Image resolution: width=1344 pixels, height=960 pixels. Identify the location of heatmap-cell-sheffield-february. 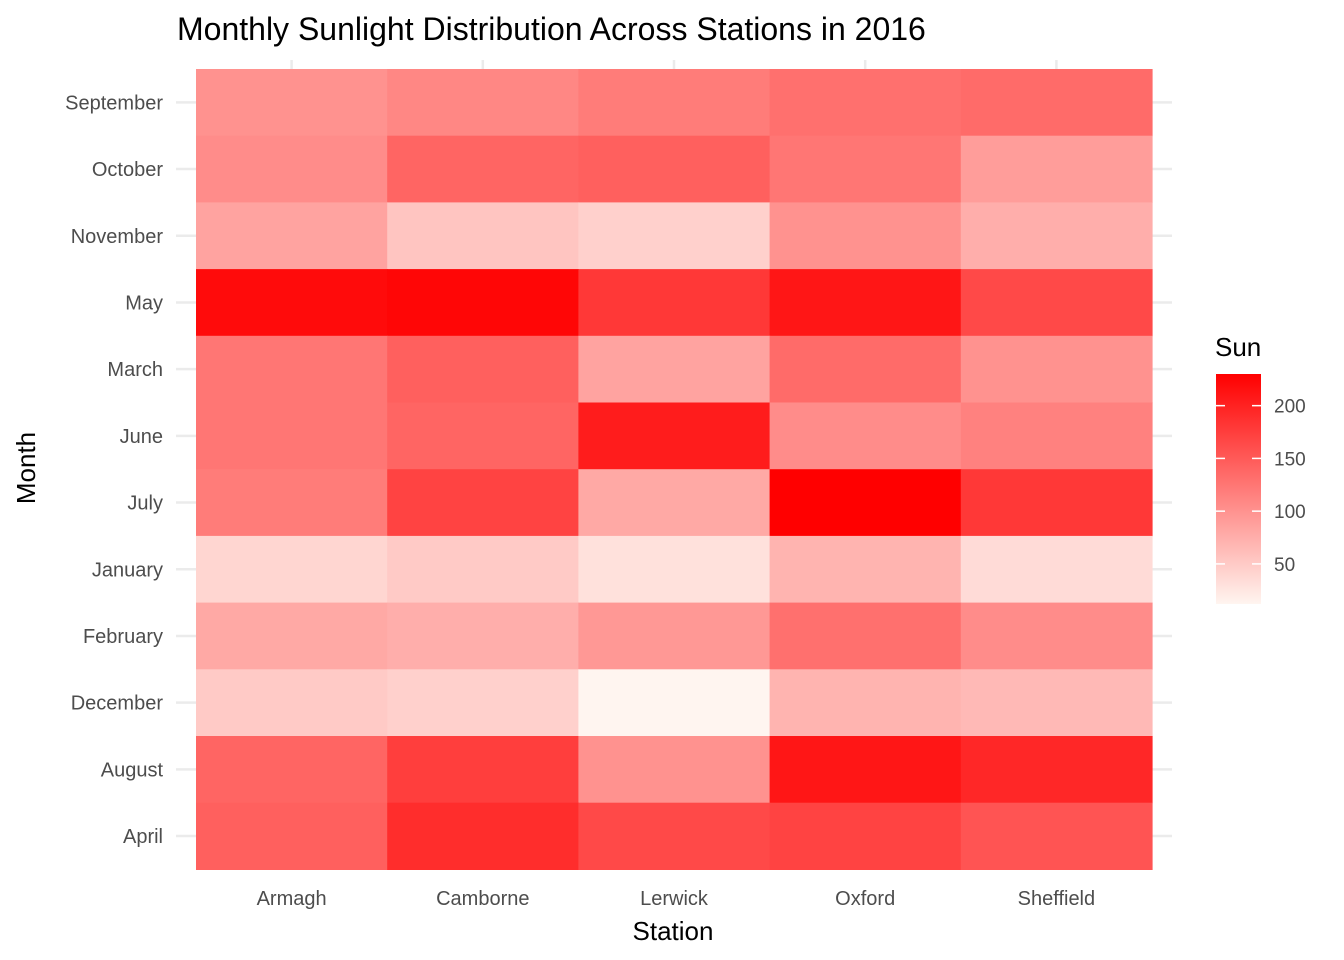
(1056, 636).